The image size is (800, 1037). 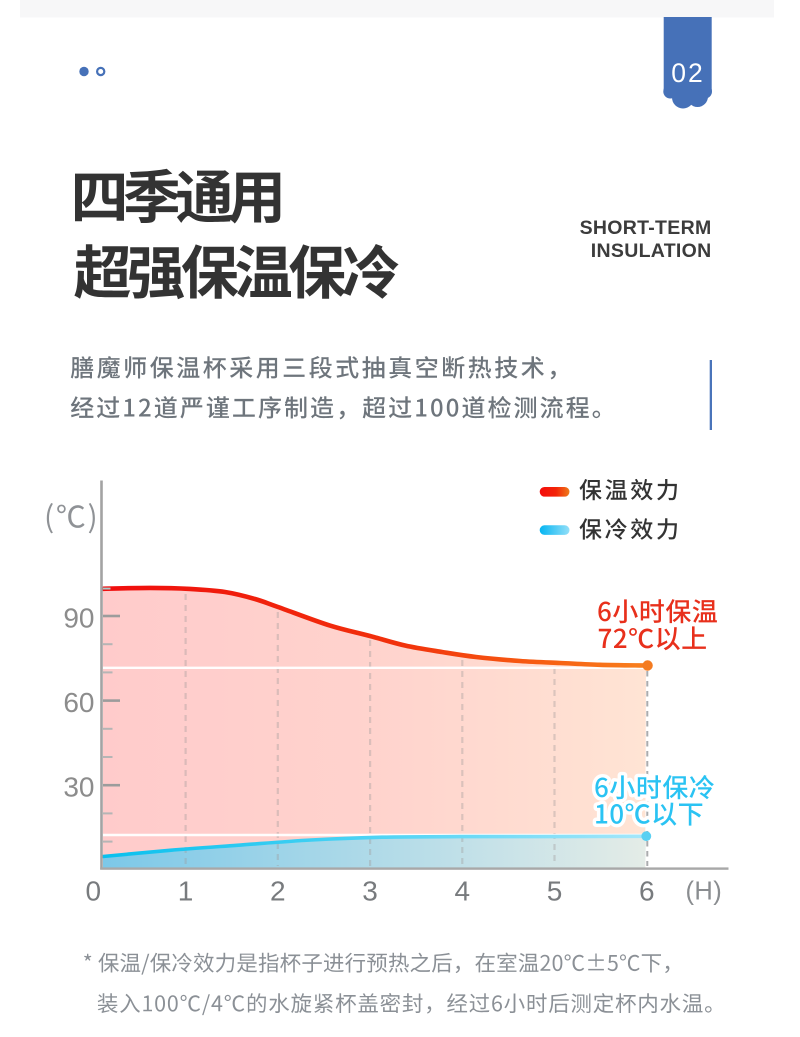 What do you see at coordinates (78, 702) in the screenshot?
I see `svg-text: 60` at bounding box center [78, 702].